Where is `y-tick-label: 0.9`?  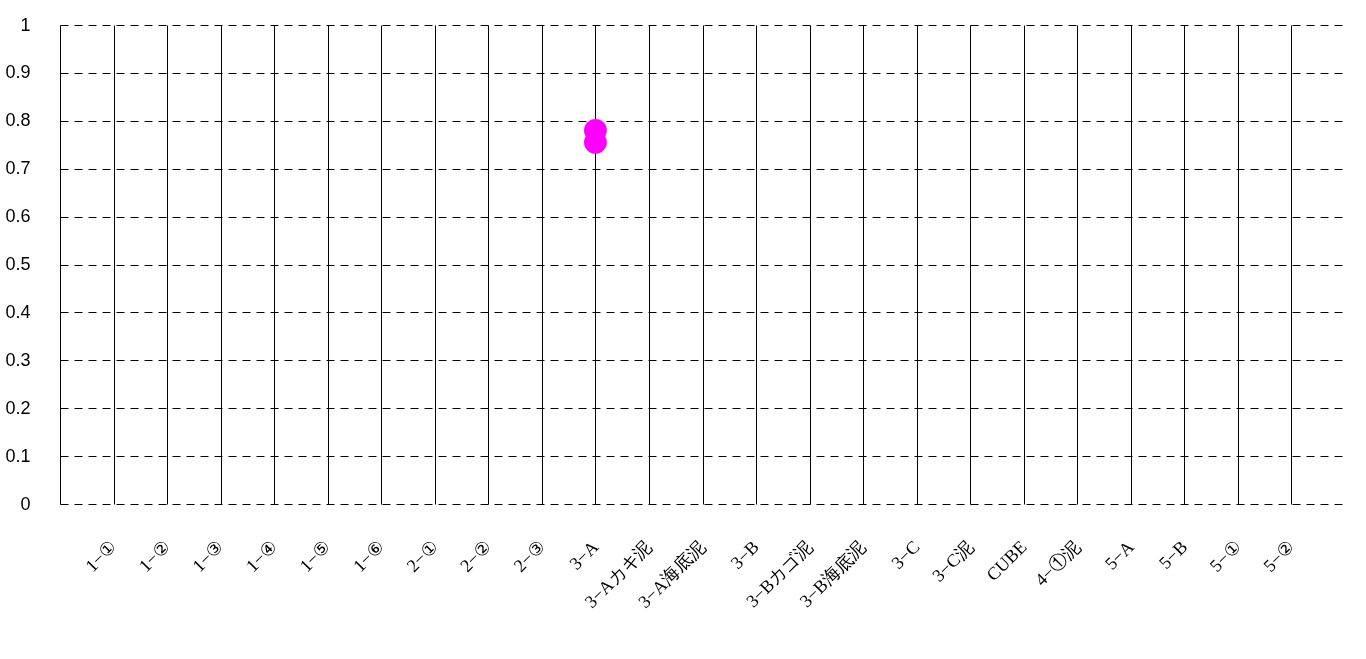 y-tick-label: 0.9 is located at coordinates (18, 72).